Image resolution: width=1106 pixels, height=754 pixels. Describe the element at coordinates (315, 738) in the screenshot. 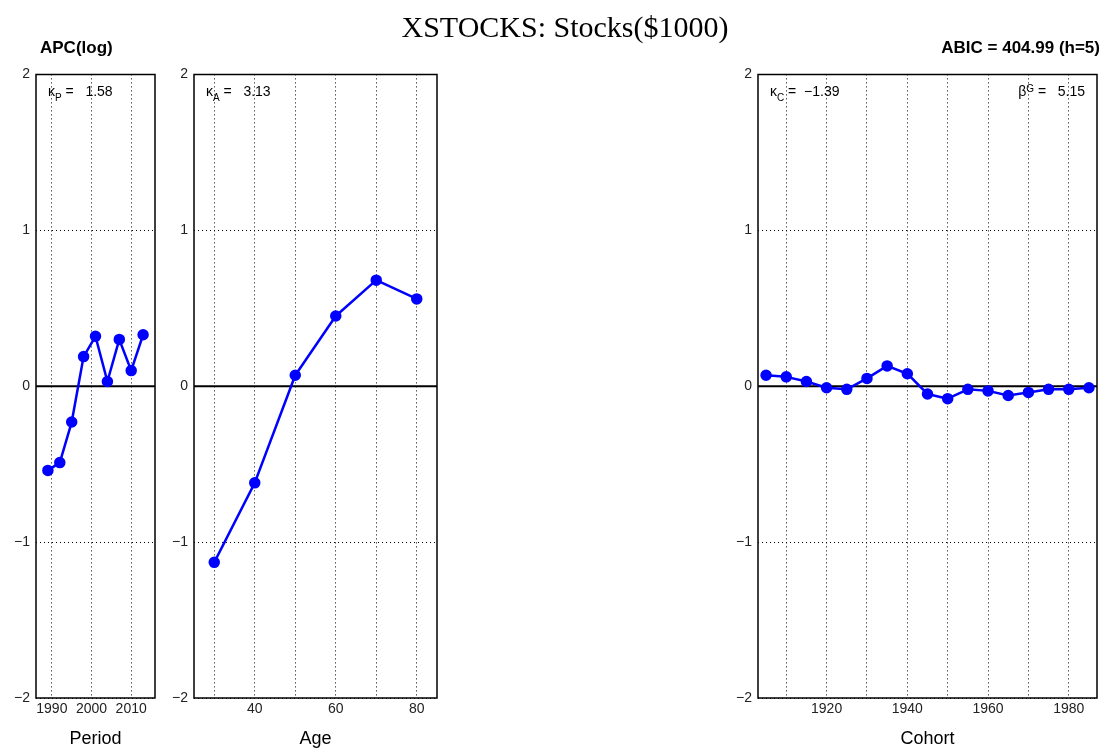

I see `x-axis-title: Age` at that location.